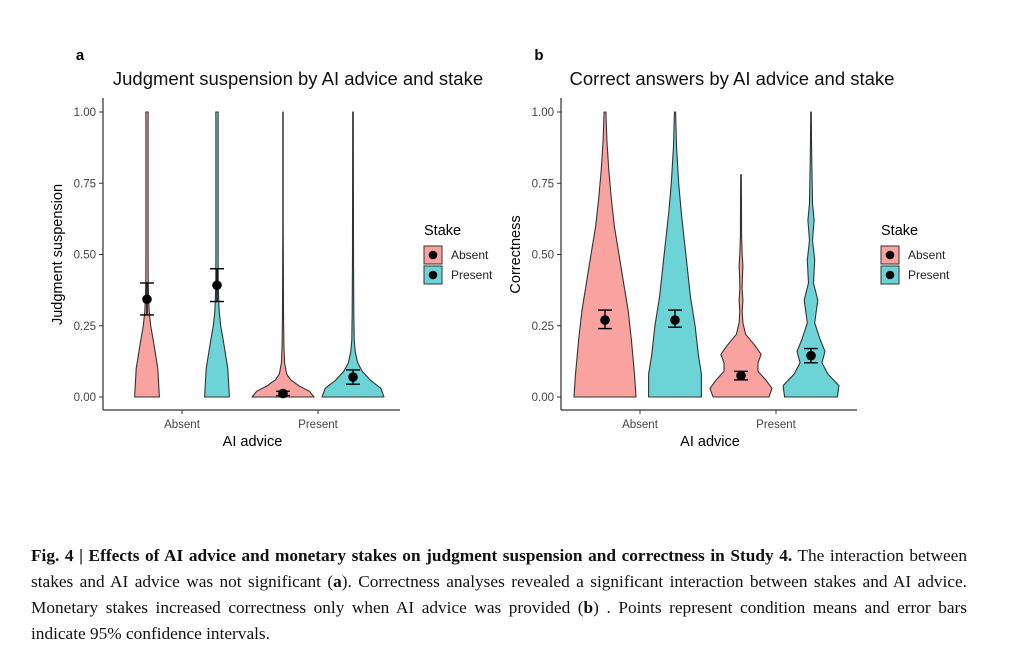  I want to click on y-axis-label: Judgment suspension, so click(58, 254).